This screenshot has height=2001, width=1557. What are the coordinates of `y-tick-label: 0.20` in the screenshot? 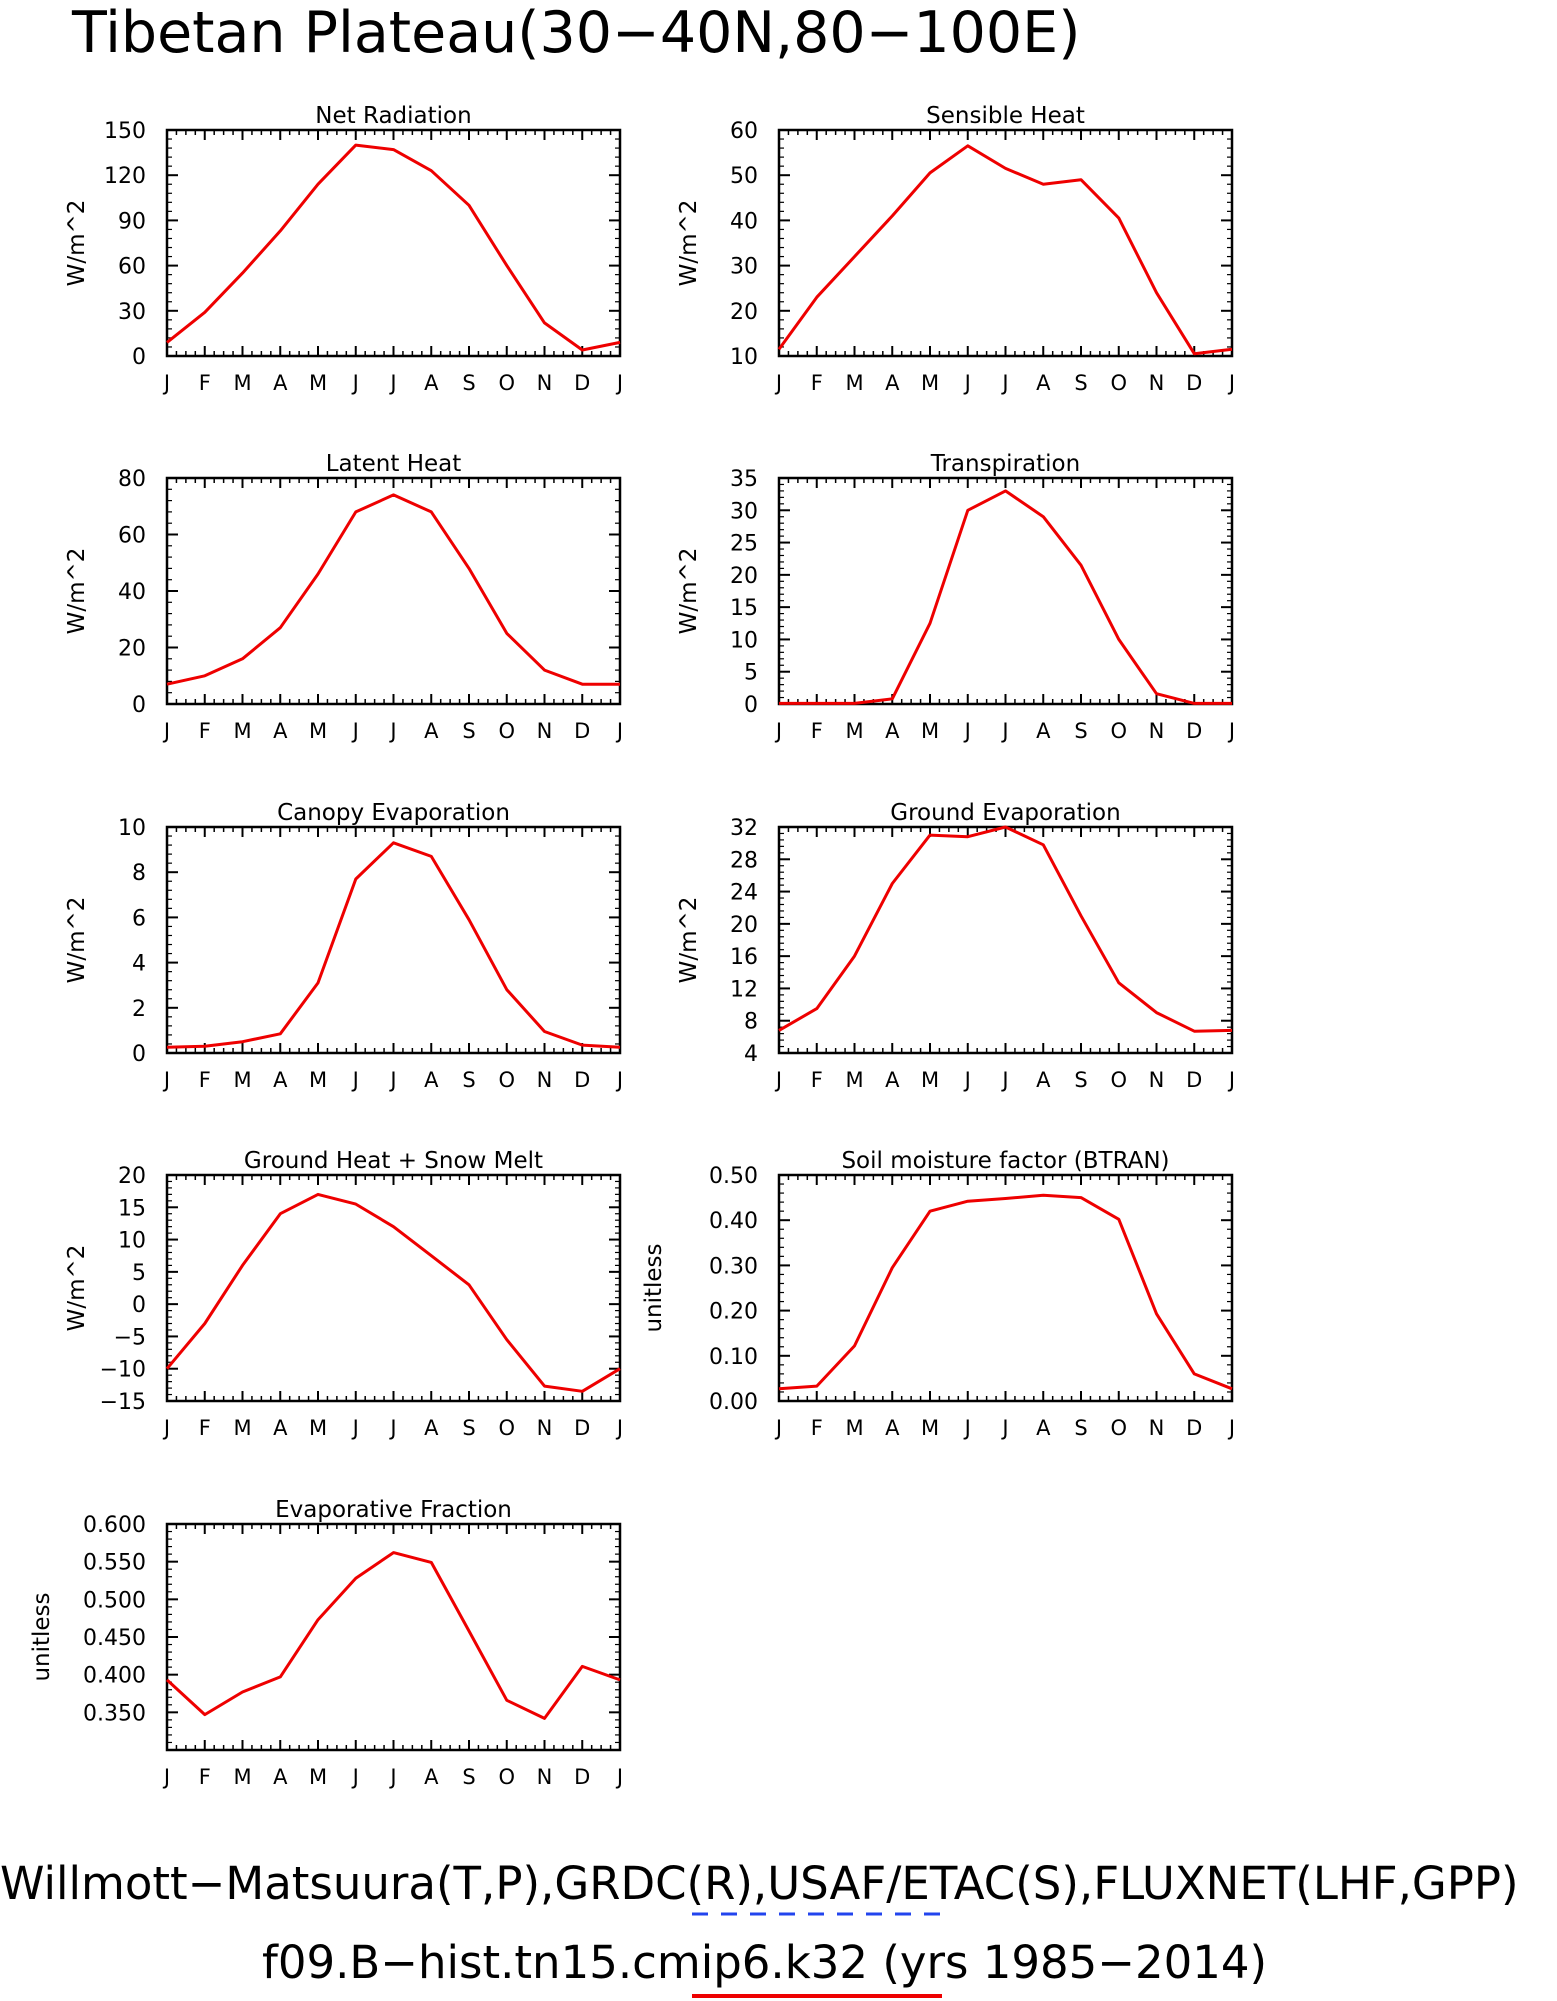 It's located at (733, 1312).